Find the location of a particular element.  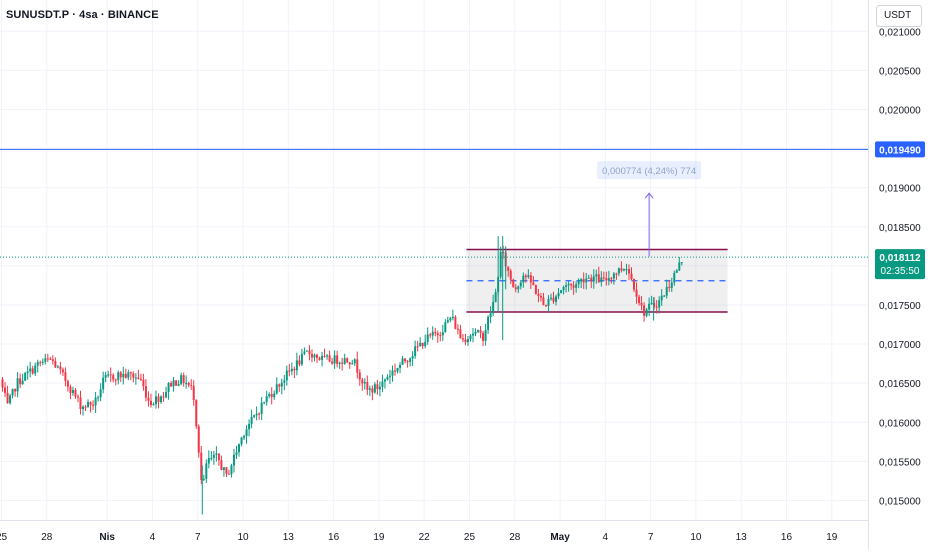

time-axis: 25 28 Nis 4 7 10 13 16 19 22 25 28 May 4 7 10 13 16 19 is located at coordinates (434, 532).